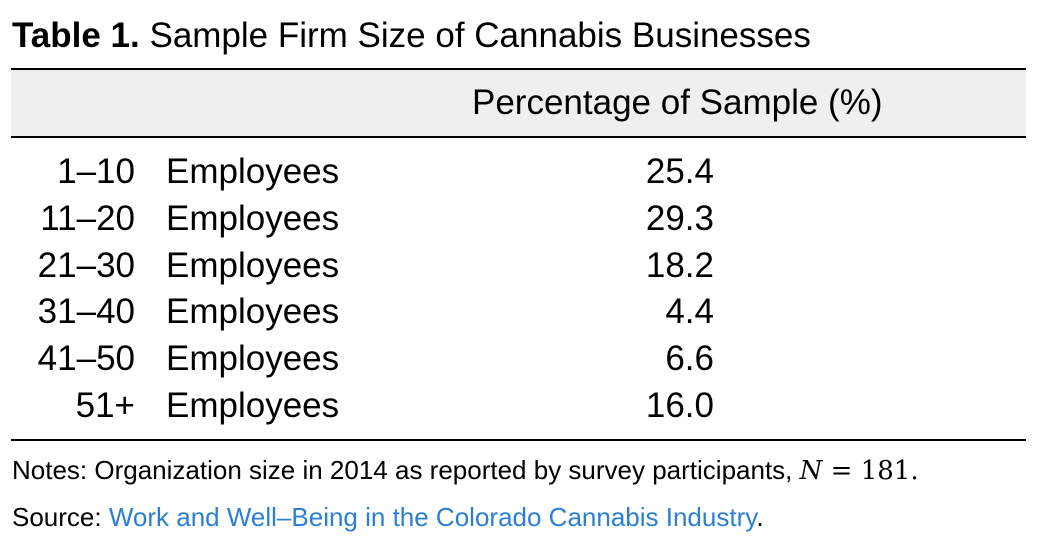 The height and width of the screenshot is (550, 1051). Describe the element at coordinates (518, 69) in the screenshot. I see `top-rule` at that location.